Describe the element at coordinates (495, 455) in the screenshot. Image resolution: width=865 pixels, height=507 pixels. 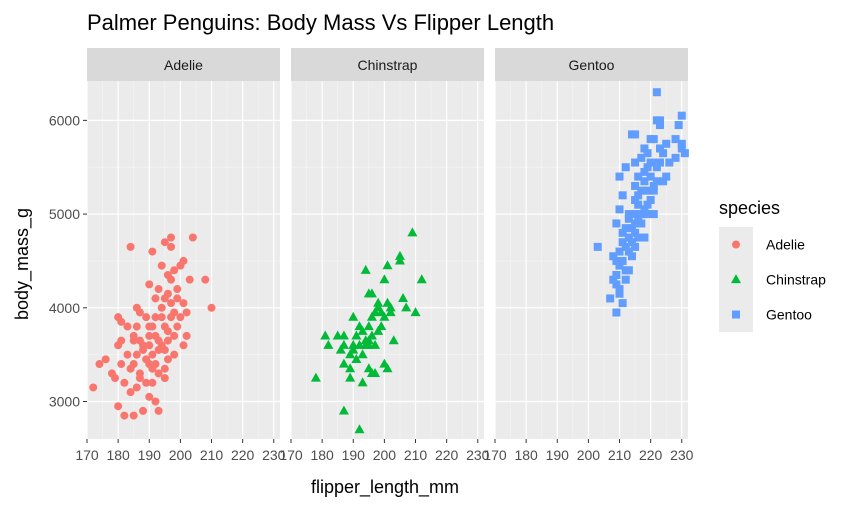
I see `x-tick-label: 170` at that location.